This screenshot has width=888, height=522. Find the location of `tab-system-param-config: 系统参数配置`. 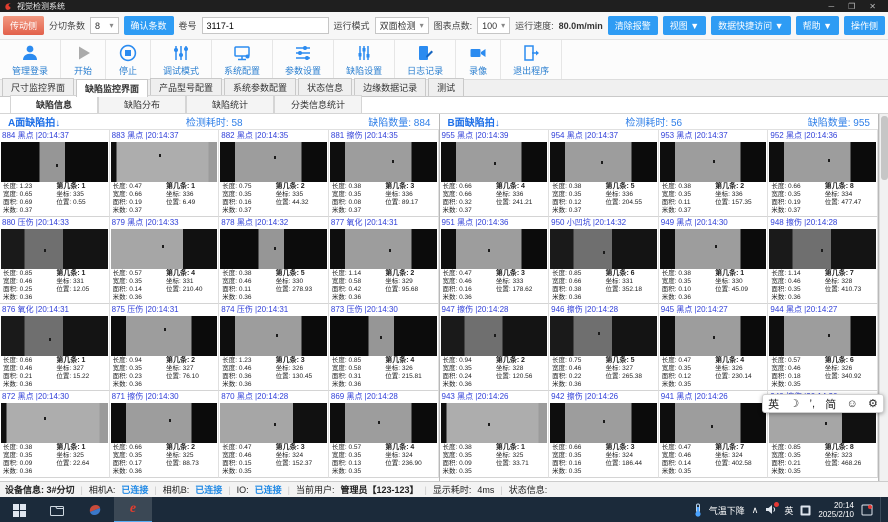

tab-system-param-config: 系统参数配置 is located at coordinates (260, 87).